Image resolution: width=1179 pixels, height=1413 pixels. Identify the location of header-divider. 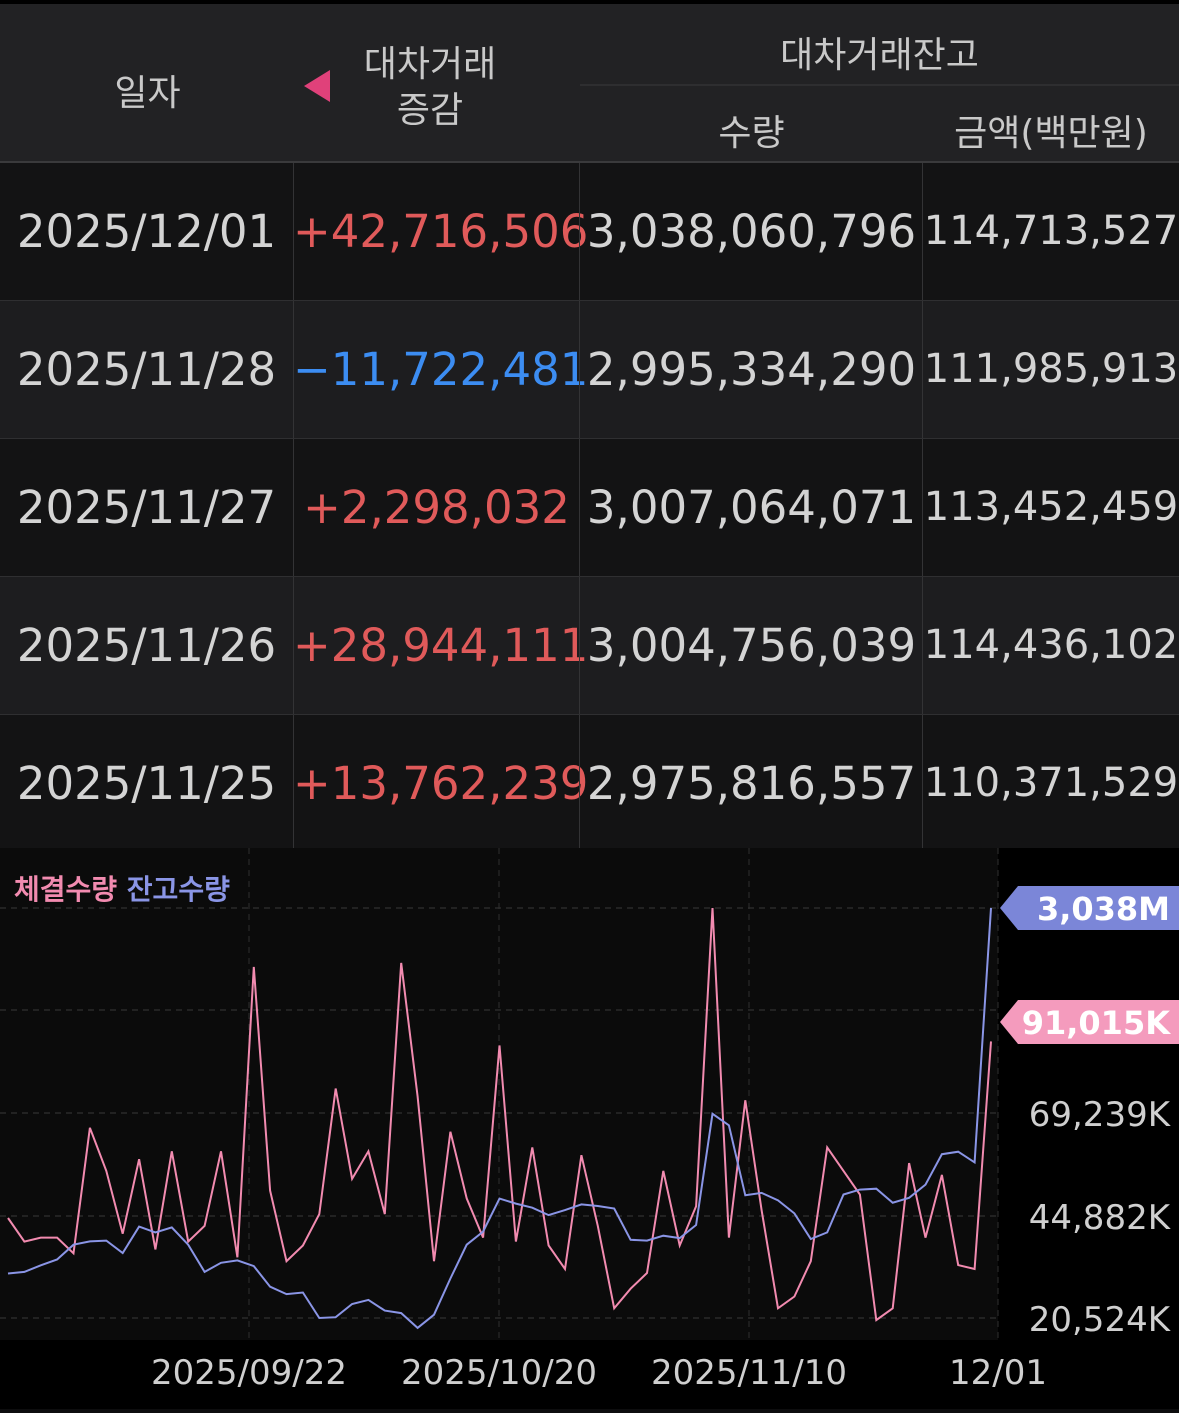
(879, 85).